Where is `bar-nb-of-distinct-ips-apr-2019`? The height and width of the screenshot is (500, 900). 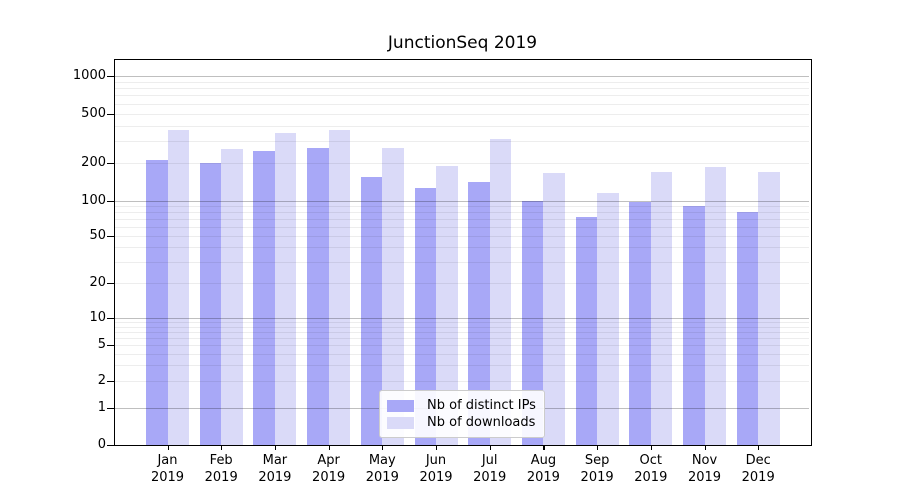 bar-nb-of-distinct-ips-apr-2019 is located at coordinates (318, 296).